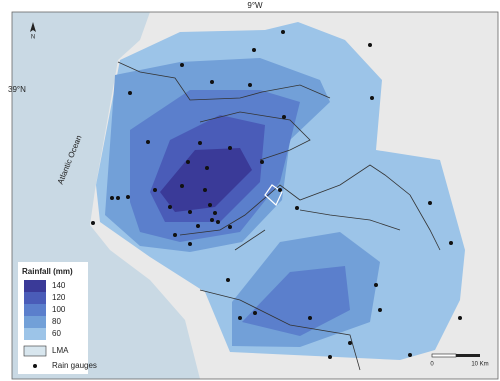  Describe the element at coordinates (432, 365) in the screenshot. I see `scale-start: 0` at that location.